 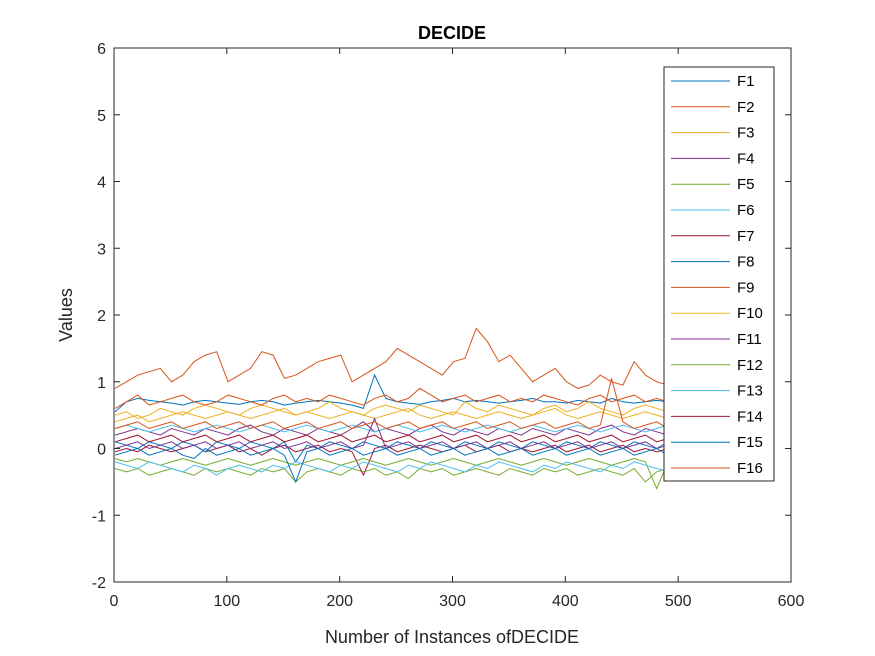 I want to click on x-tick-label: 600, so click(x=791, y=601).